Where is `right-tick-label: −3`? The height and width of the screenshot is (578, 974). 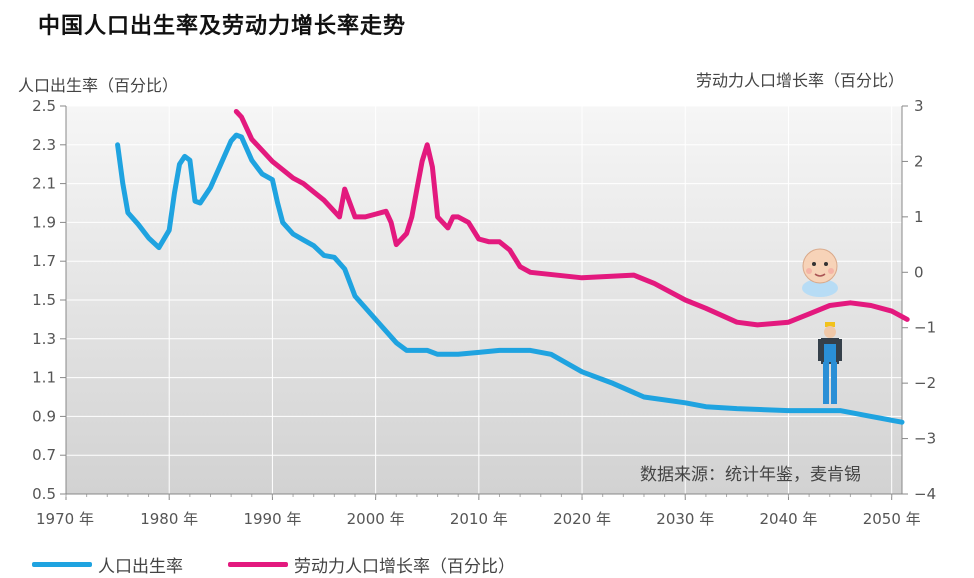 right-tick-label: −3 is located at coordinates (925, 439).